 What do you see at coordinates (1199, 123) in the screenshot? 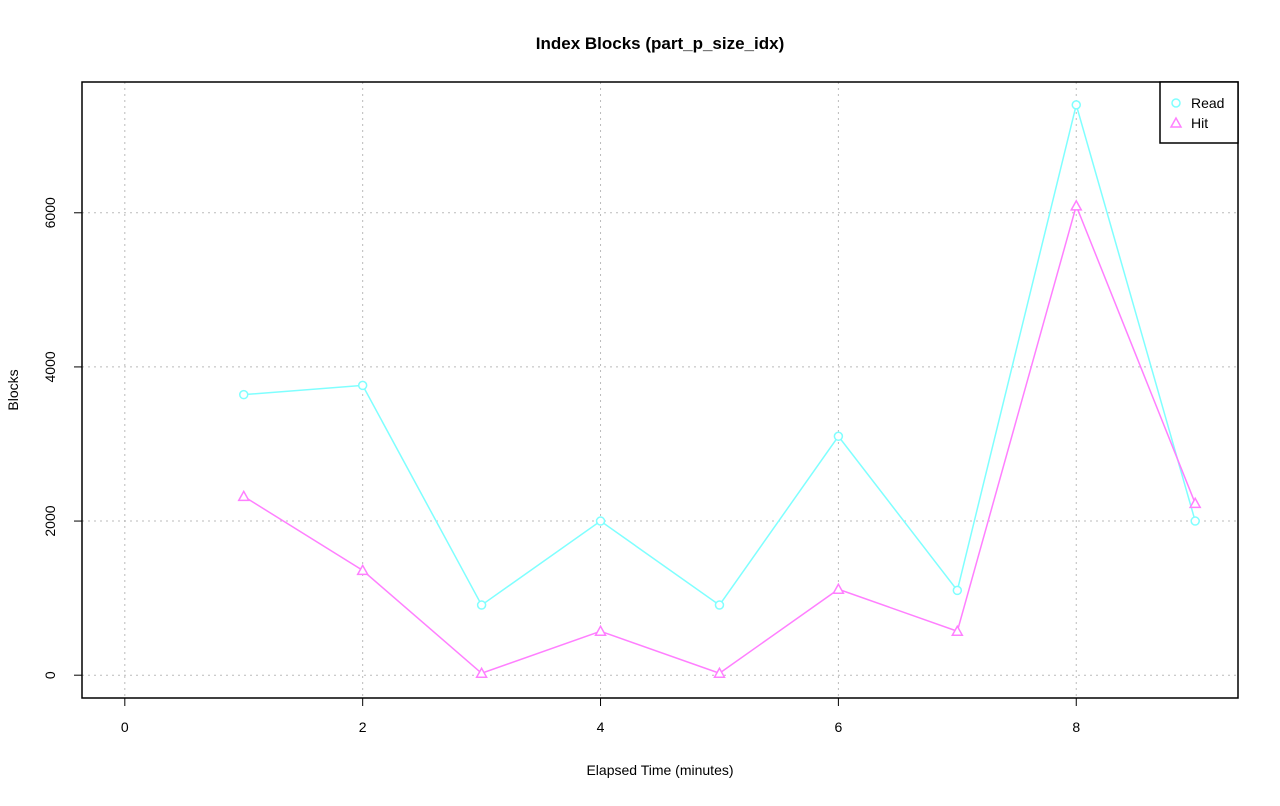
I see `legend-label: Hit` at bounding box center [1199, 123].